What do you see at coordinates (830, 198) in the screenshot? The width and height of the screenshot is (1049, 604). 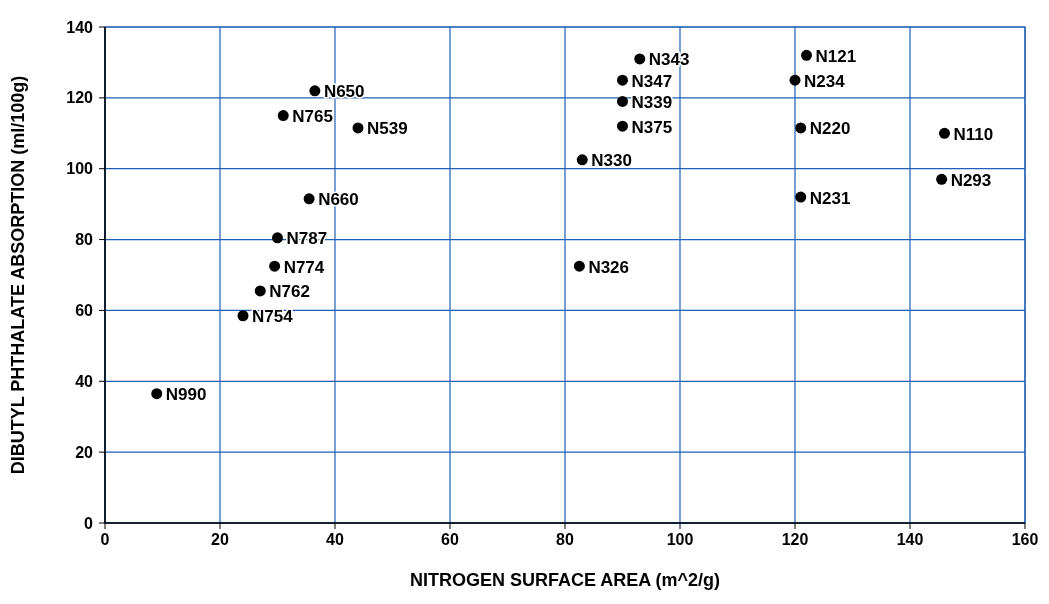 I see `annotation: N231` at bounding box center [830, 198].